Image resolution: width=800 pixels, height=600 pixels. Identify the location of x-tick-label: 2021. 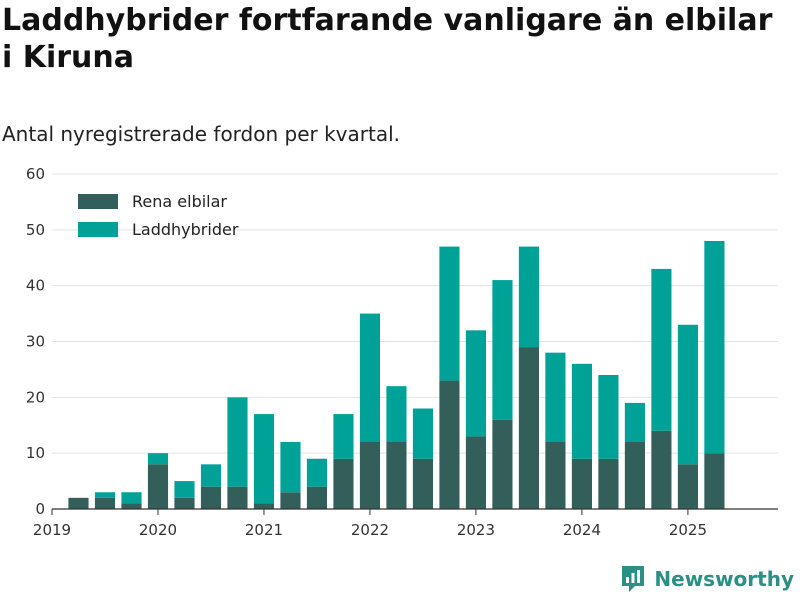
(264, 530).